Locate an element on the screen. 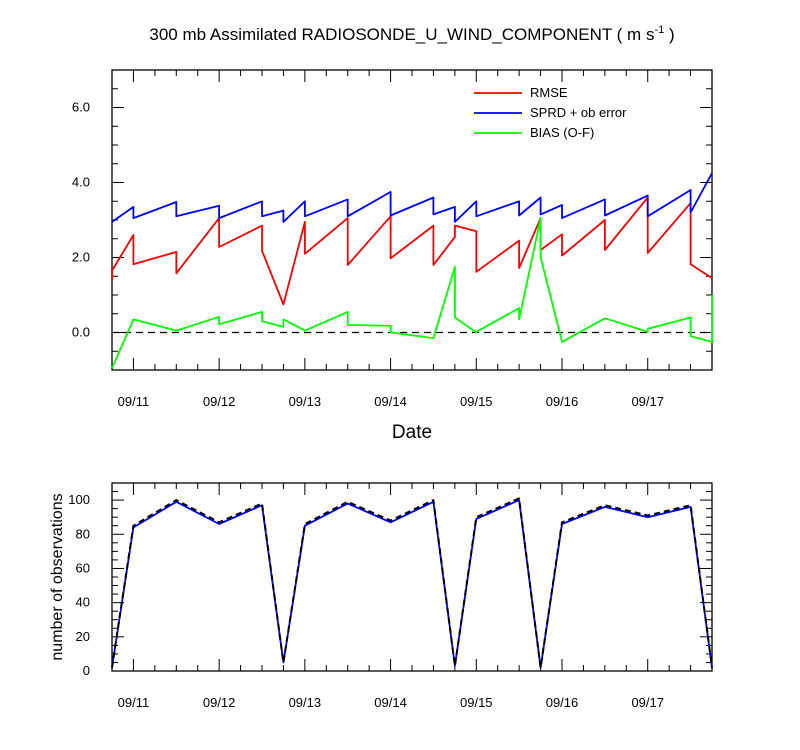 Image resolution: width=800 pixels, height=750 pixels. legend-label: RMSE is located at coordinates (549, 92).